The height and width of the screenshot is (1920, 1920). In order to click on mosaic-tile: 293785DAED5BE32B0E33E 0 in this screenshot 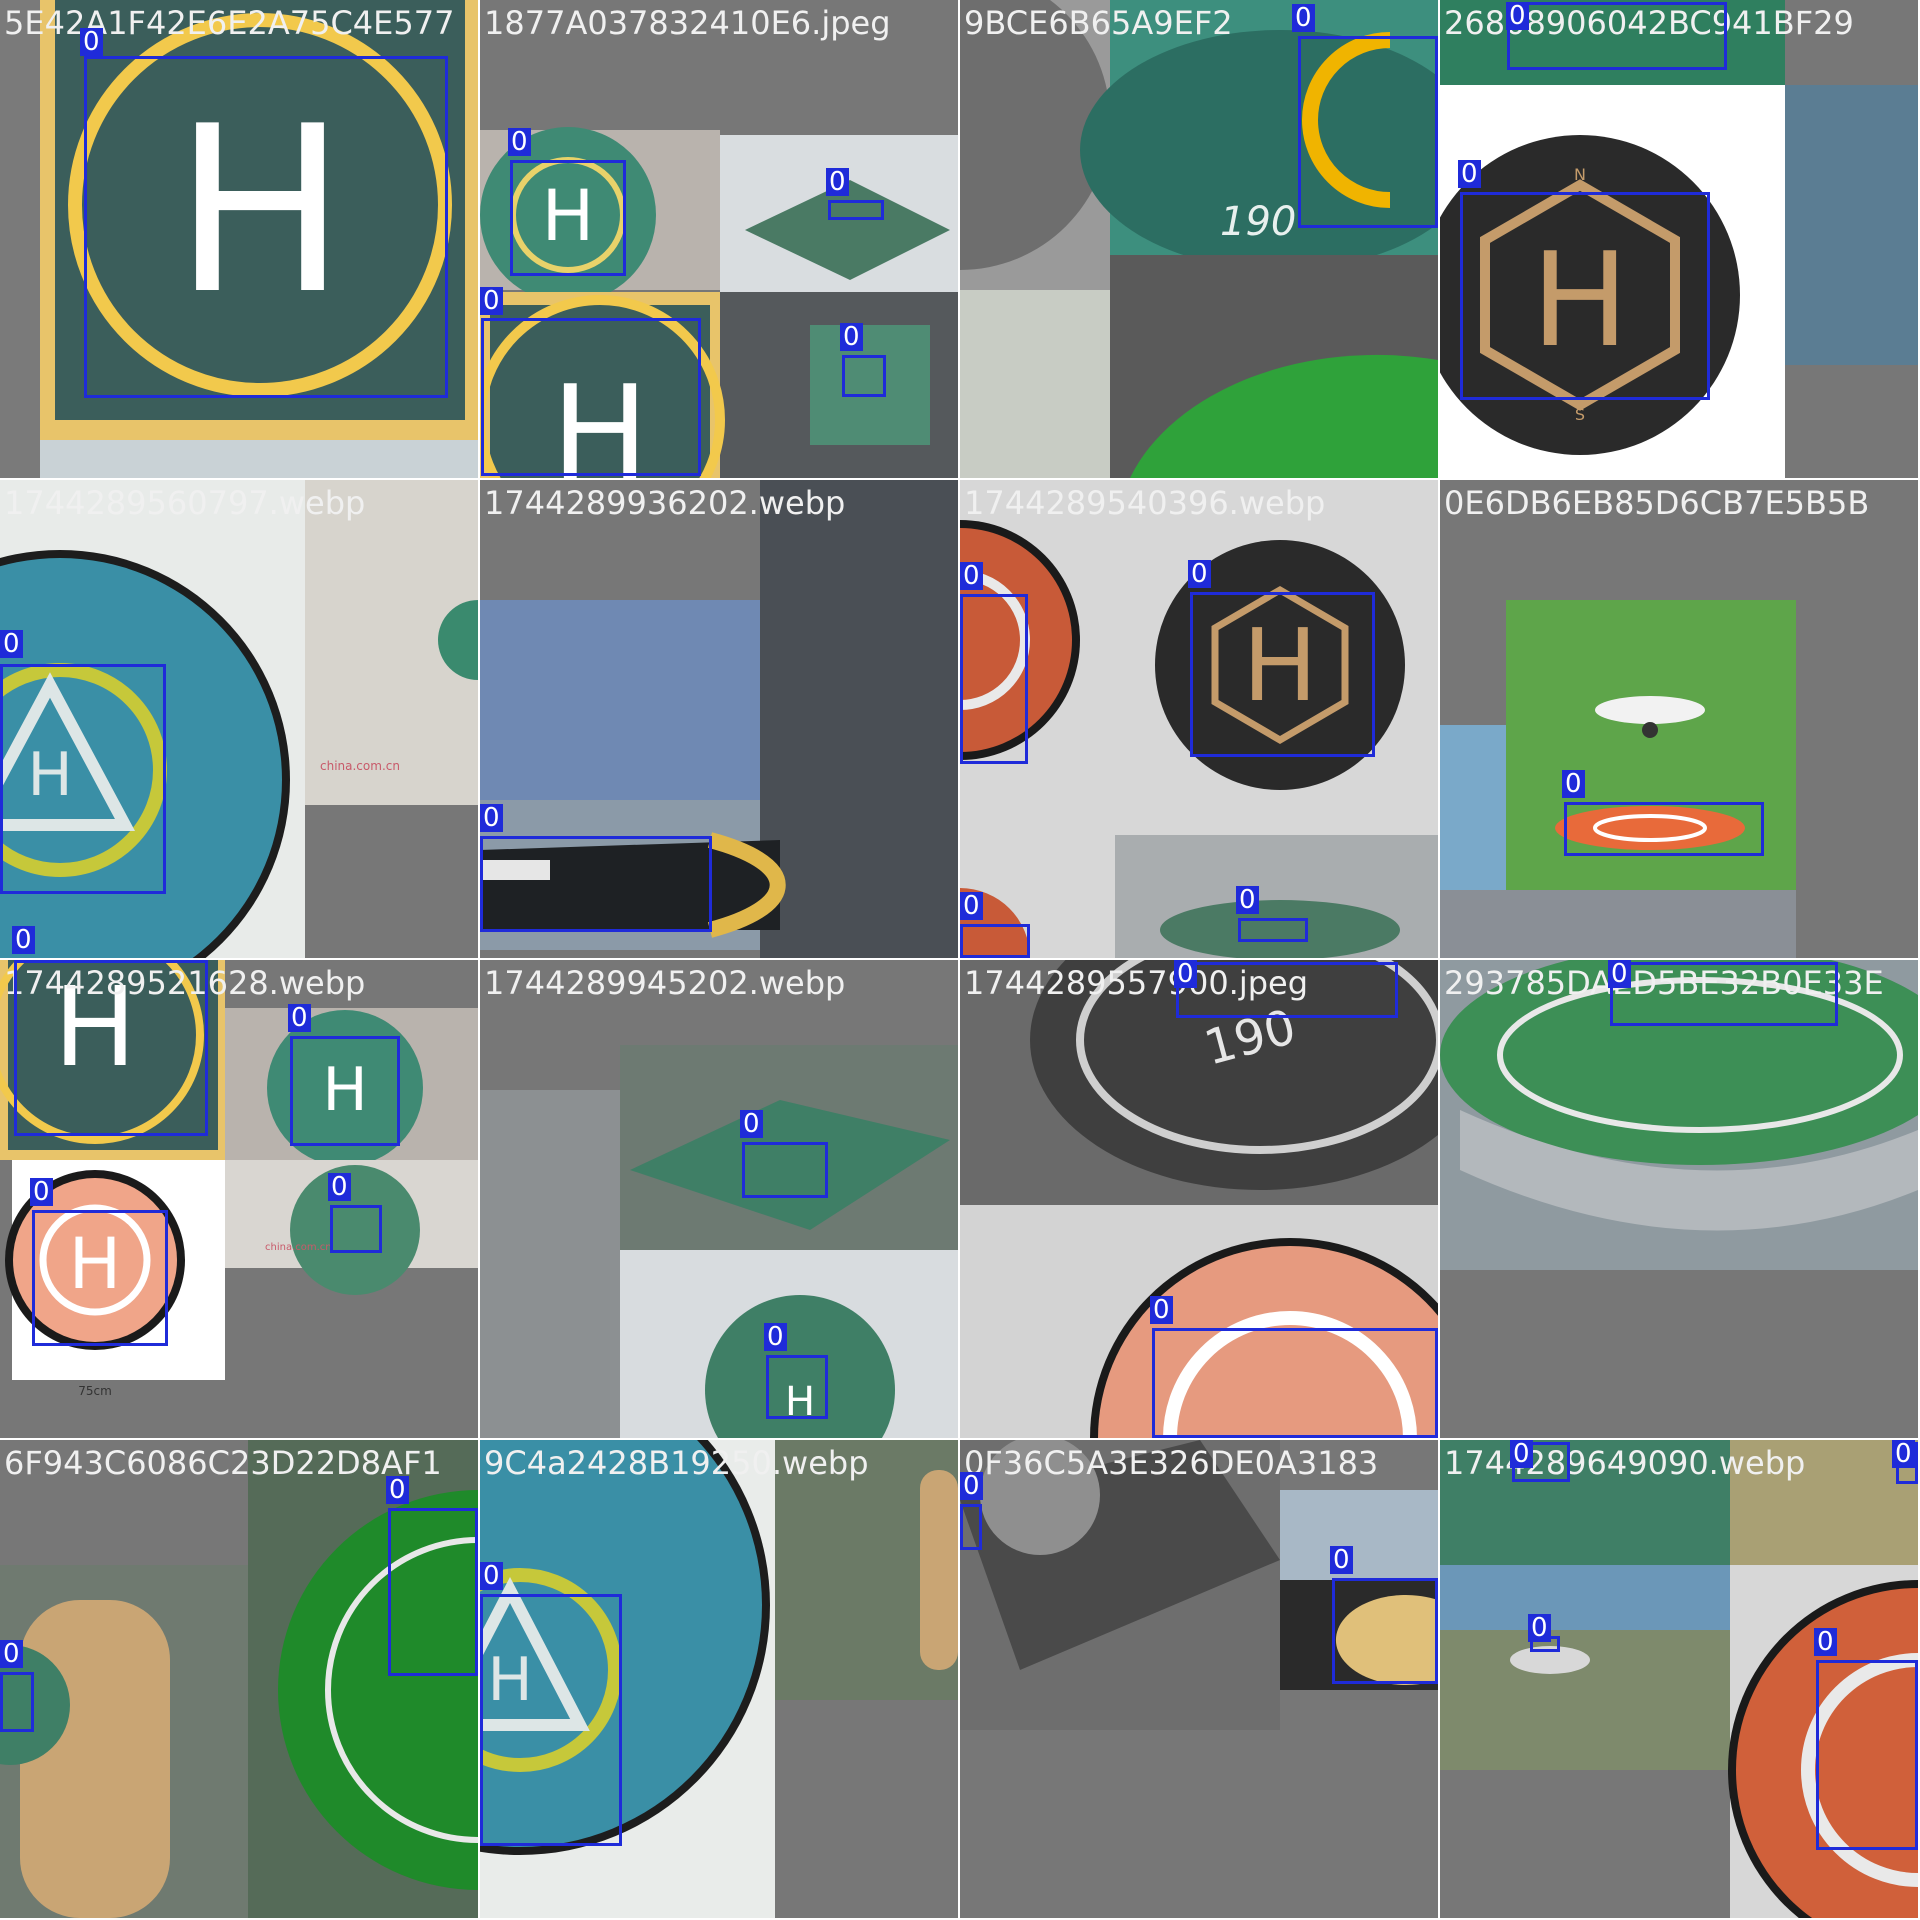, I will do `click(1679, 1199)`.